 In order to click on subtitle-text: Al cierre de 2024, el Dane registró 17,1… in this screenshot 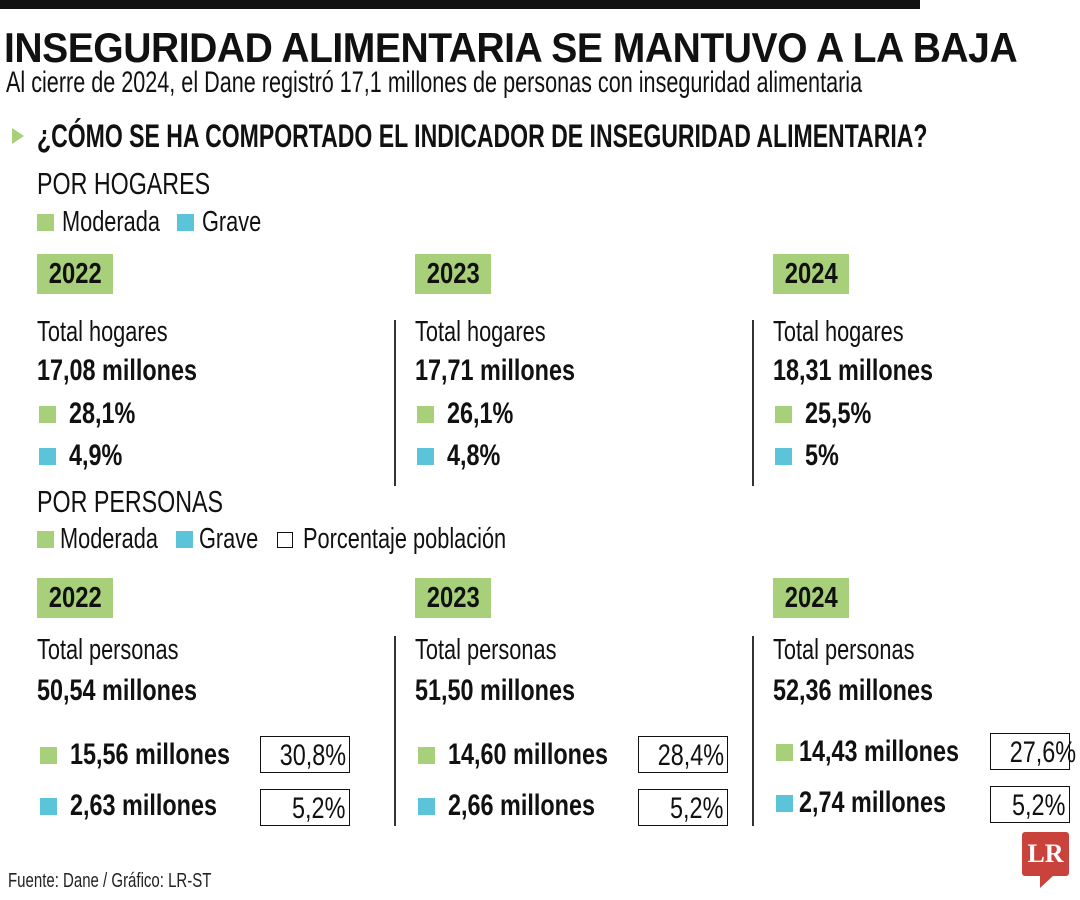, I will do `click(434, 82)`.